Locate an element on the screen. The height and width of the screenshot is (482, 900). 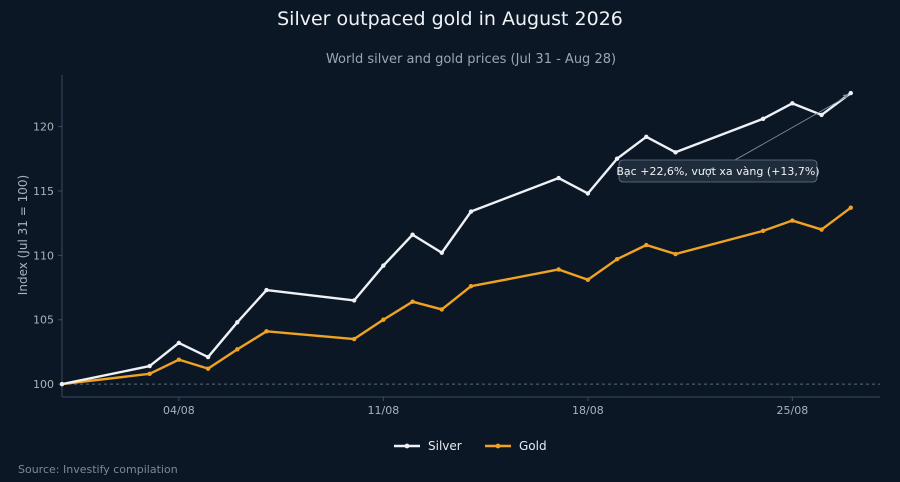
source-note: Source: Investify compilation is located at coordinates (98, 469).